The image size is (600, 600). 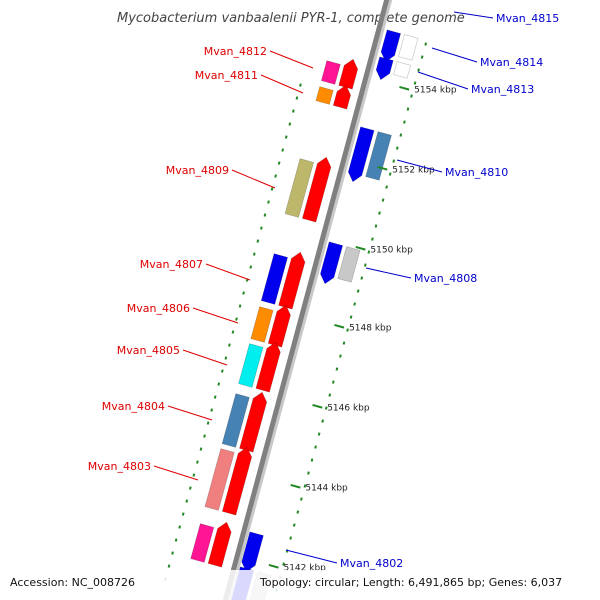 What do you see at coordinates (527, 18) in the screenshot?
I see `gene-label: Mvan_4815` at bounding box center [527, 18].